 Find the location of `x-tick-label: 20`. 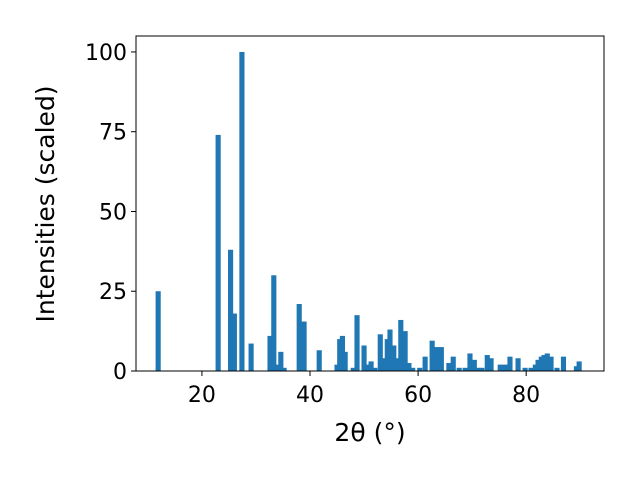

x-tick-label: 20 is located at coordinates (202, 395).